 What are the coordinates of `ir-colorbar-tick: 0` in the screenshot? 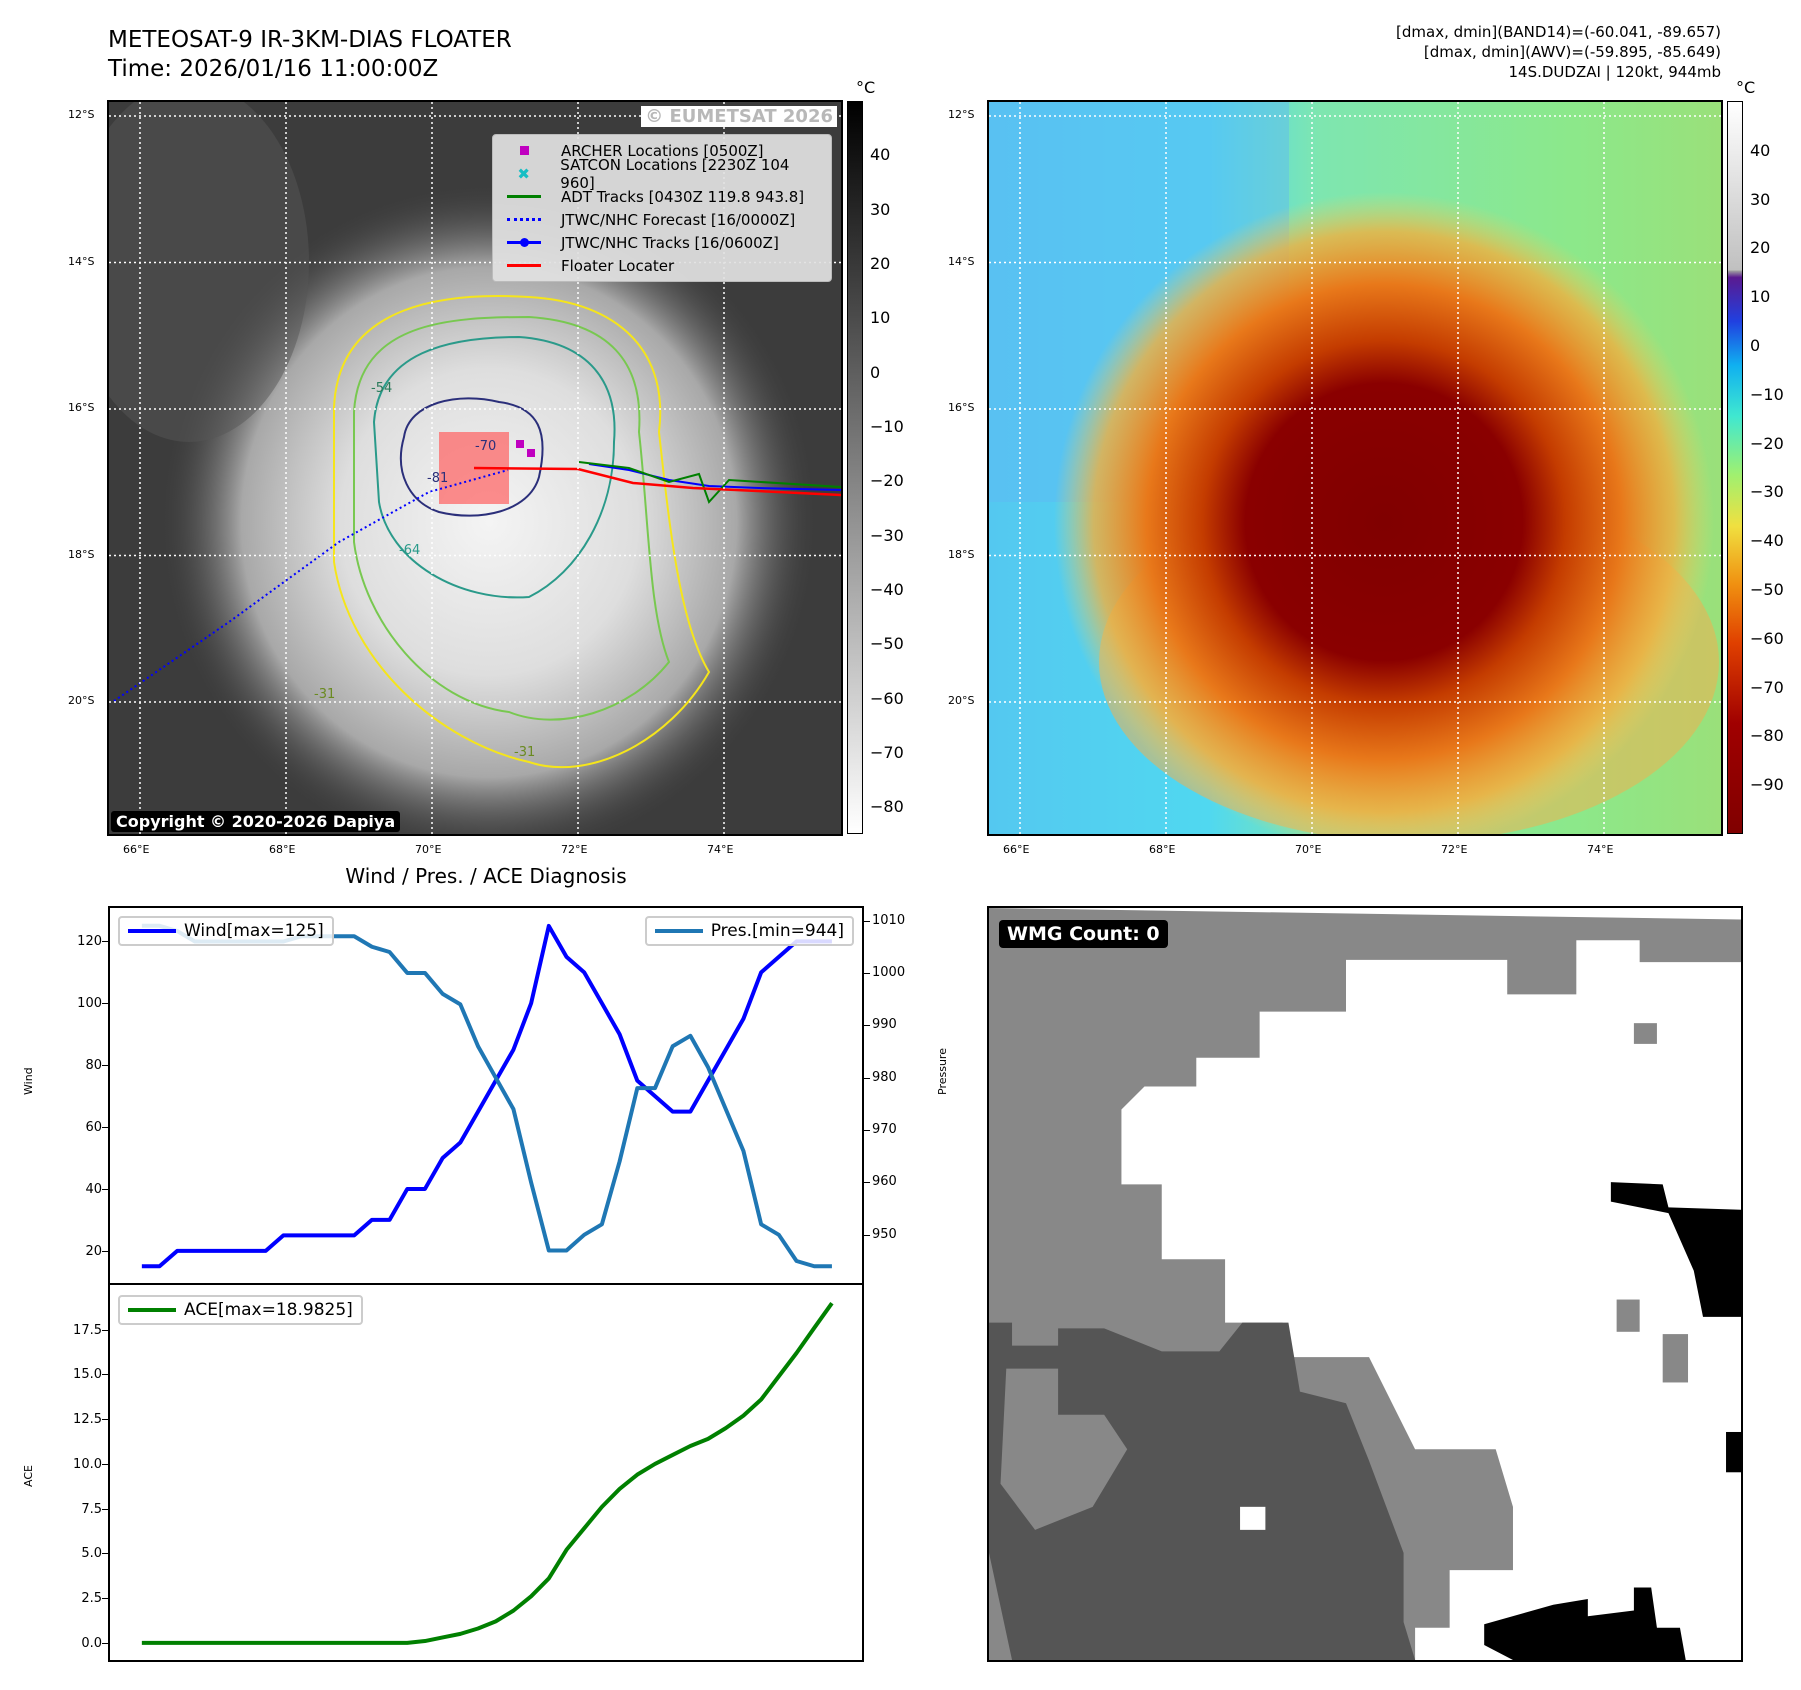 It's located at (875, 372).